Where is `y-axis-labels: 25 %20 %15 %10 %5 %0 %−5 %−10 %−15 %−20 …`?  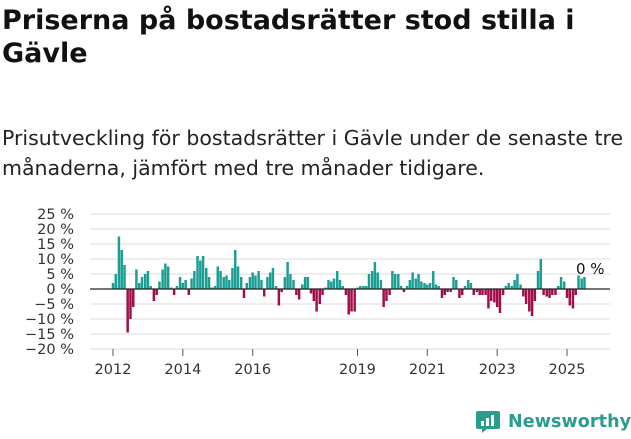
y-axis-labels: 25 %20 %15 %10 %5 %0 %−5 %−10 %−15 %−20 … is located at coordinates (49, 282).